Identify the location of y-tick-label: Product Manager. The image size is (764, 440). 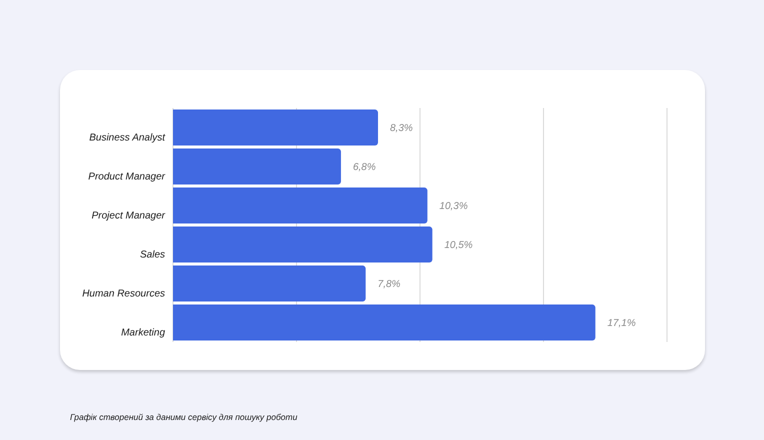
(127, 177).